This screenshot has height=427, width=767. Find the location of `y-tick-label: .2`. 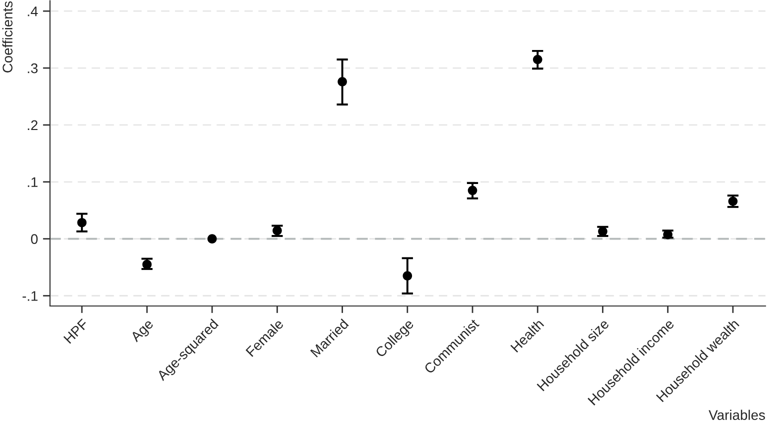

y-tick-label: .2 is located at coordinates (33, 125).